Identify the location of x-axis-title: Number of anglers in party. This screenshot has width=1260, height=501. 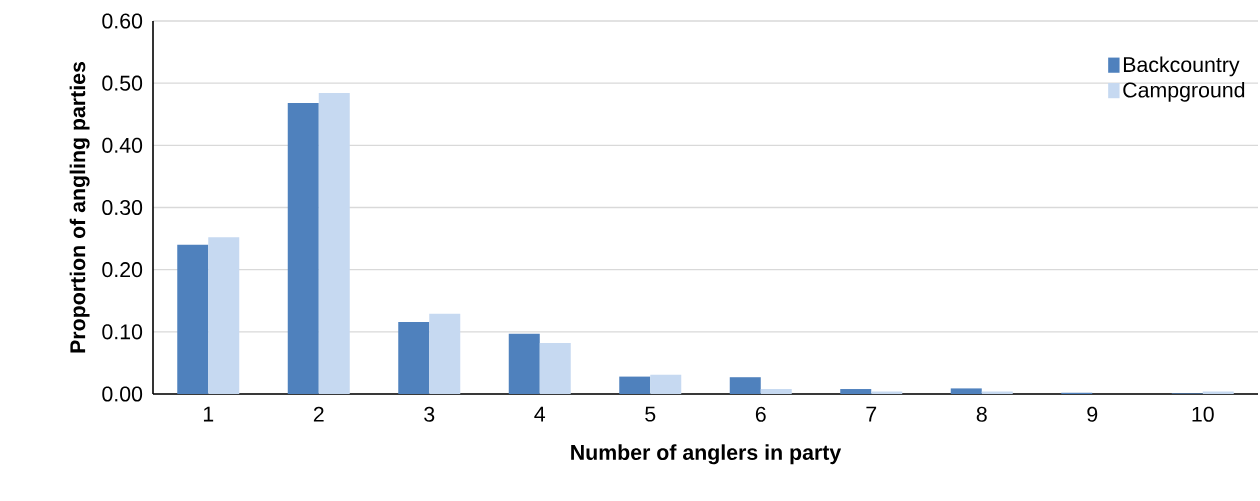
(706, 454).